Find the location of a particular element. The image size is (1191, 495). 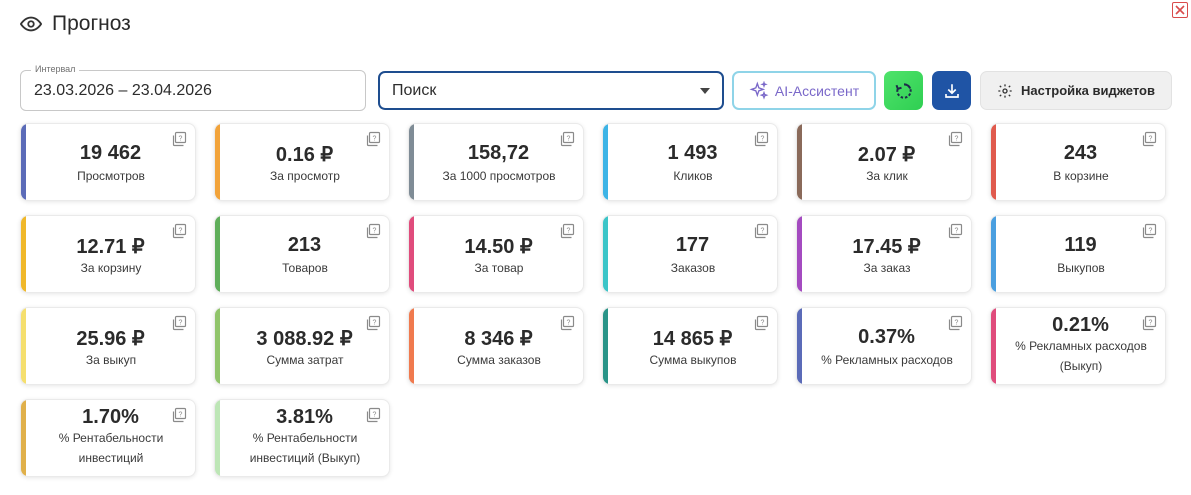

metric-value: 14.50 ₽ is located at coordinates (498, 247).